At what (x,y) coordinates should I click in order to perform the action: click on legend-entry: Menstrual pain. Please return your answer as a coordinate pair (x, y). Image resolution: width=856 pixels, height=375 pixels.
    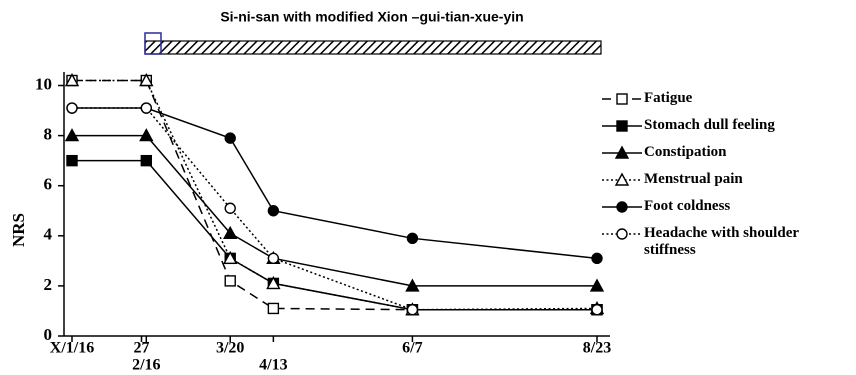
    Looking at the image, I should click on (728, 182).